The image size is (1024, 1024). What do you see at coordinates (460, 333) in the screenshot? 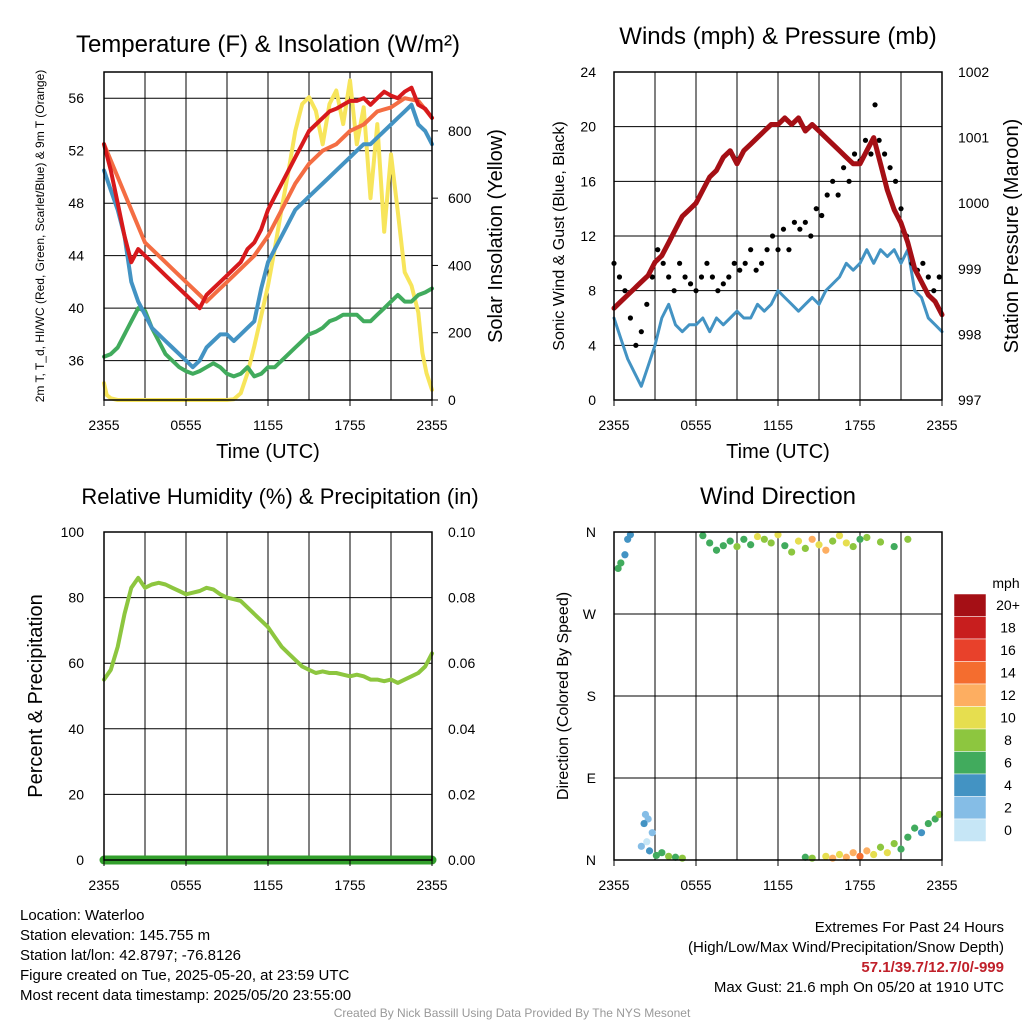
I see `y2-tick-label: 200` at bounding box center [460, 333].